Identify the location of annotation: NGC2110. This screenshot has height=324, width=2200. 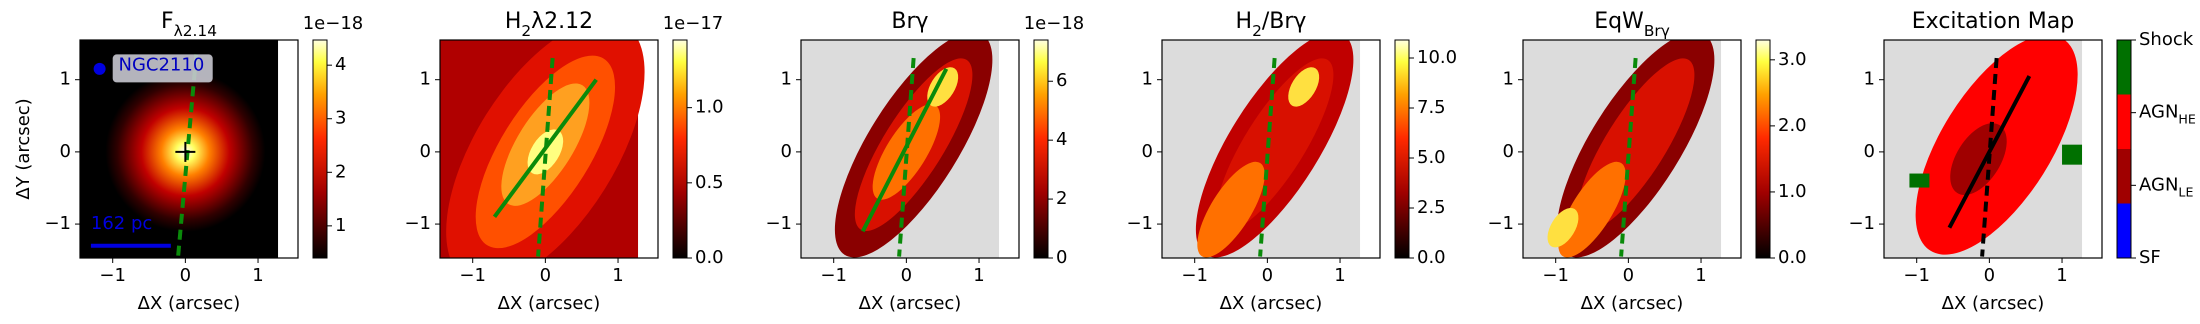
(162, 64).